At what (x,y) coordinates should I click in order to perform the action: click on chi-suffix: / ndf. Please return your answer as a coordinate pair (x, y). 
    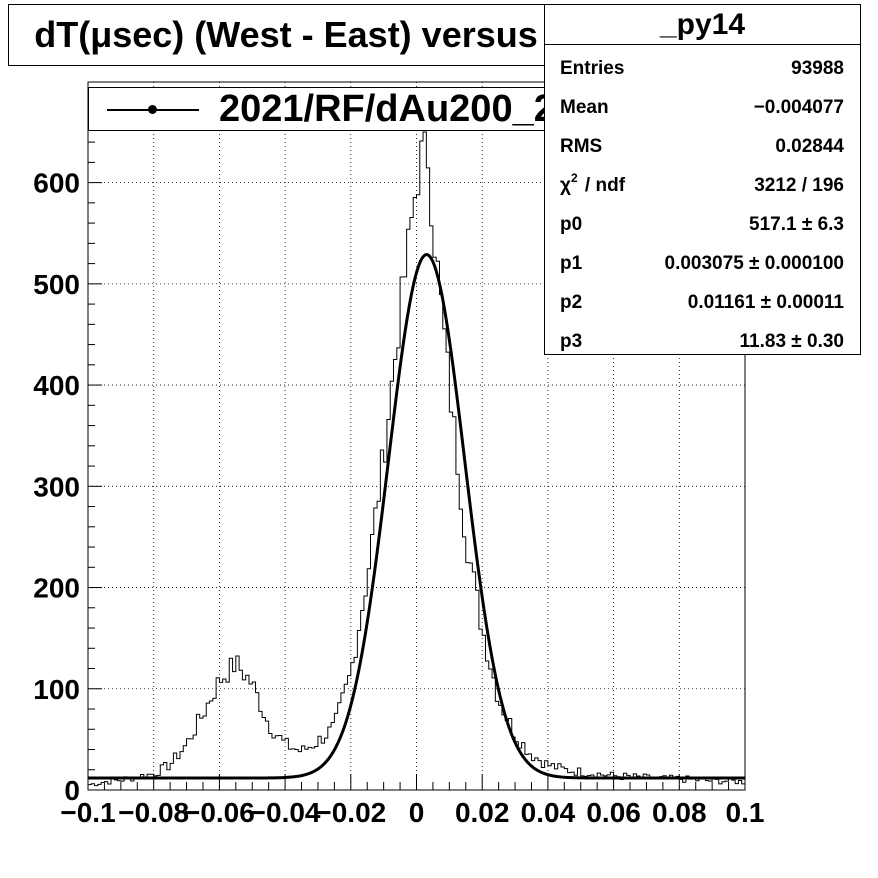
    Looking at the image, I should click on (602, 185).